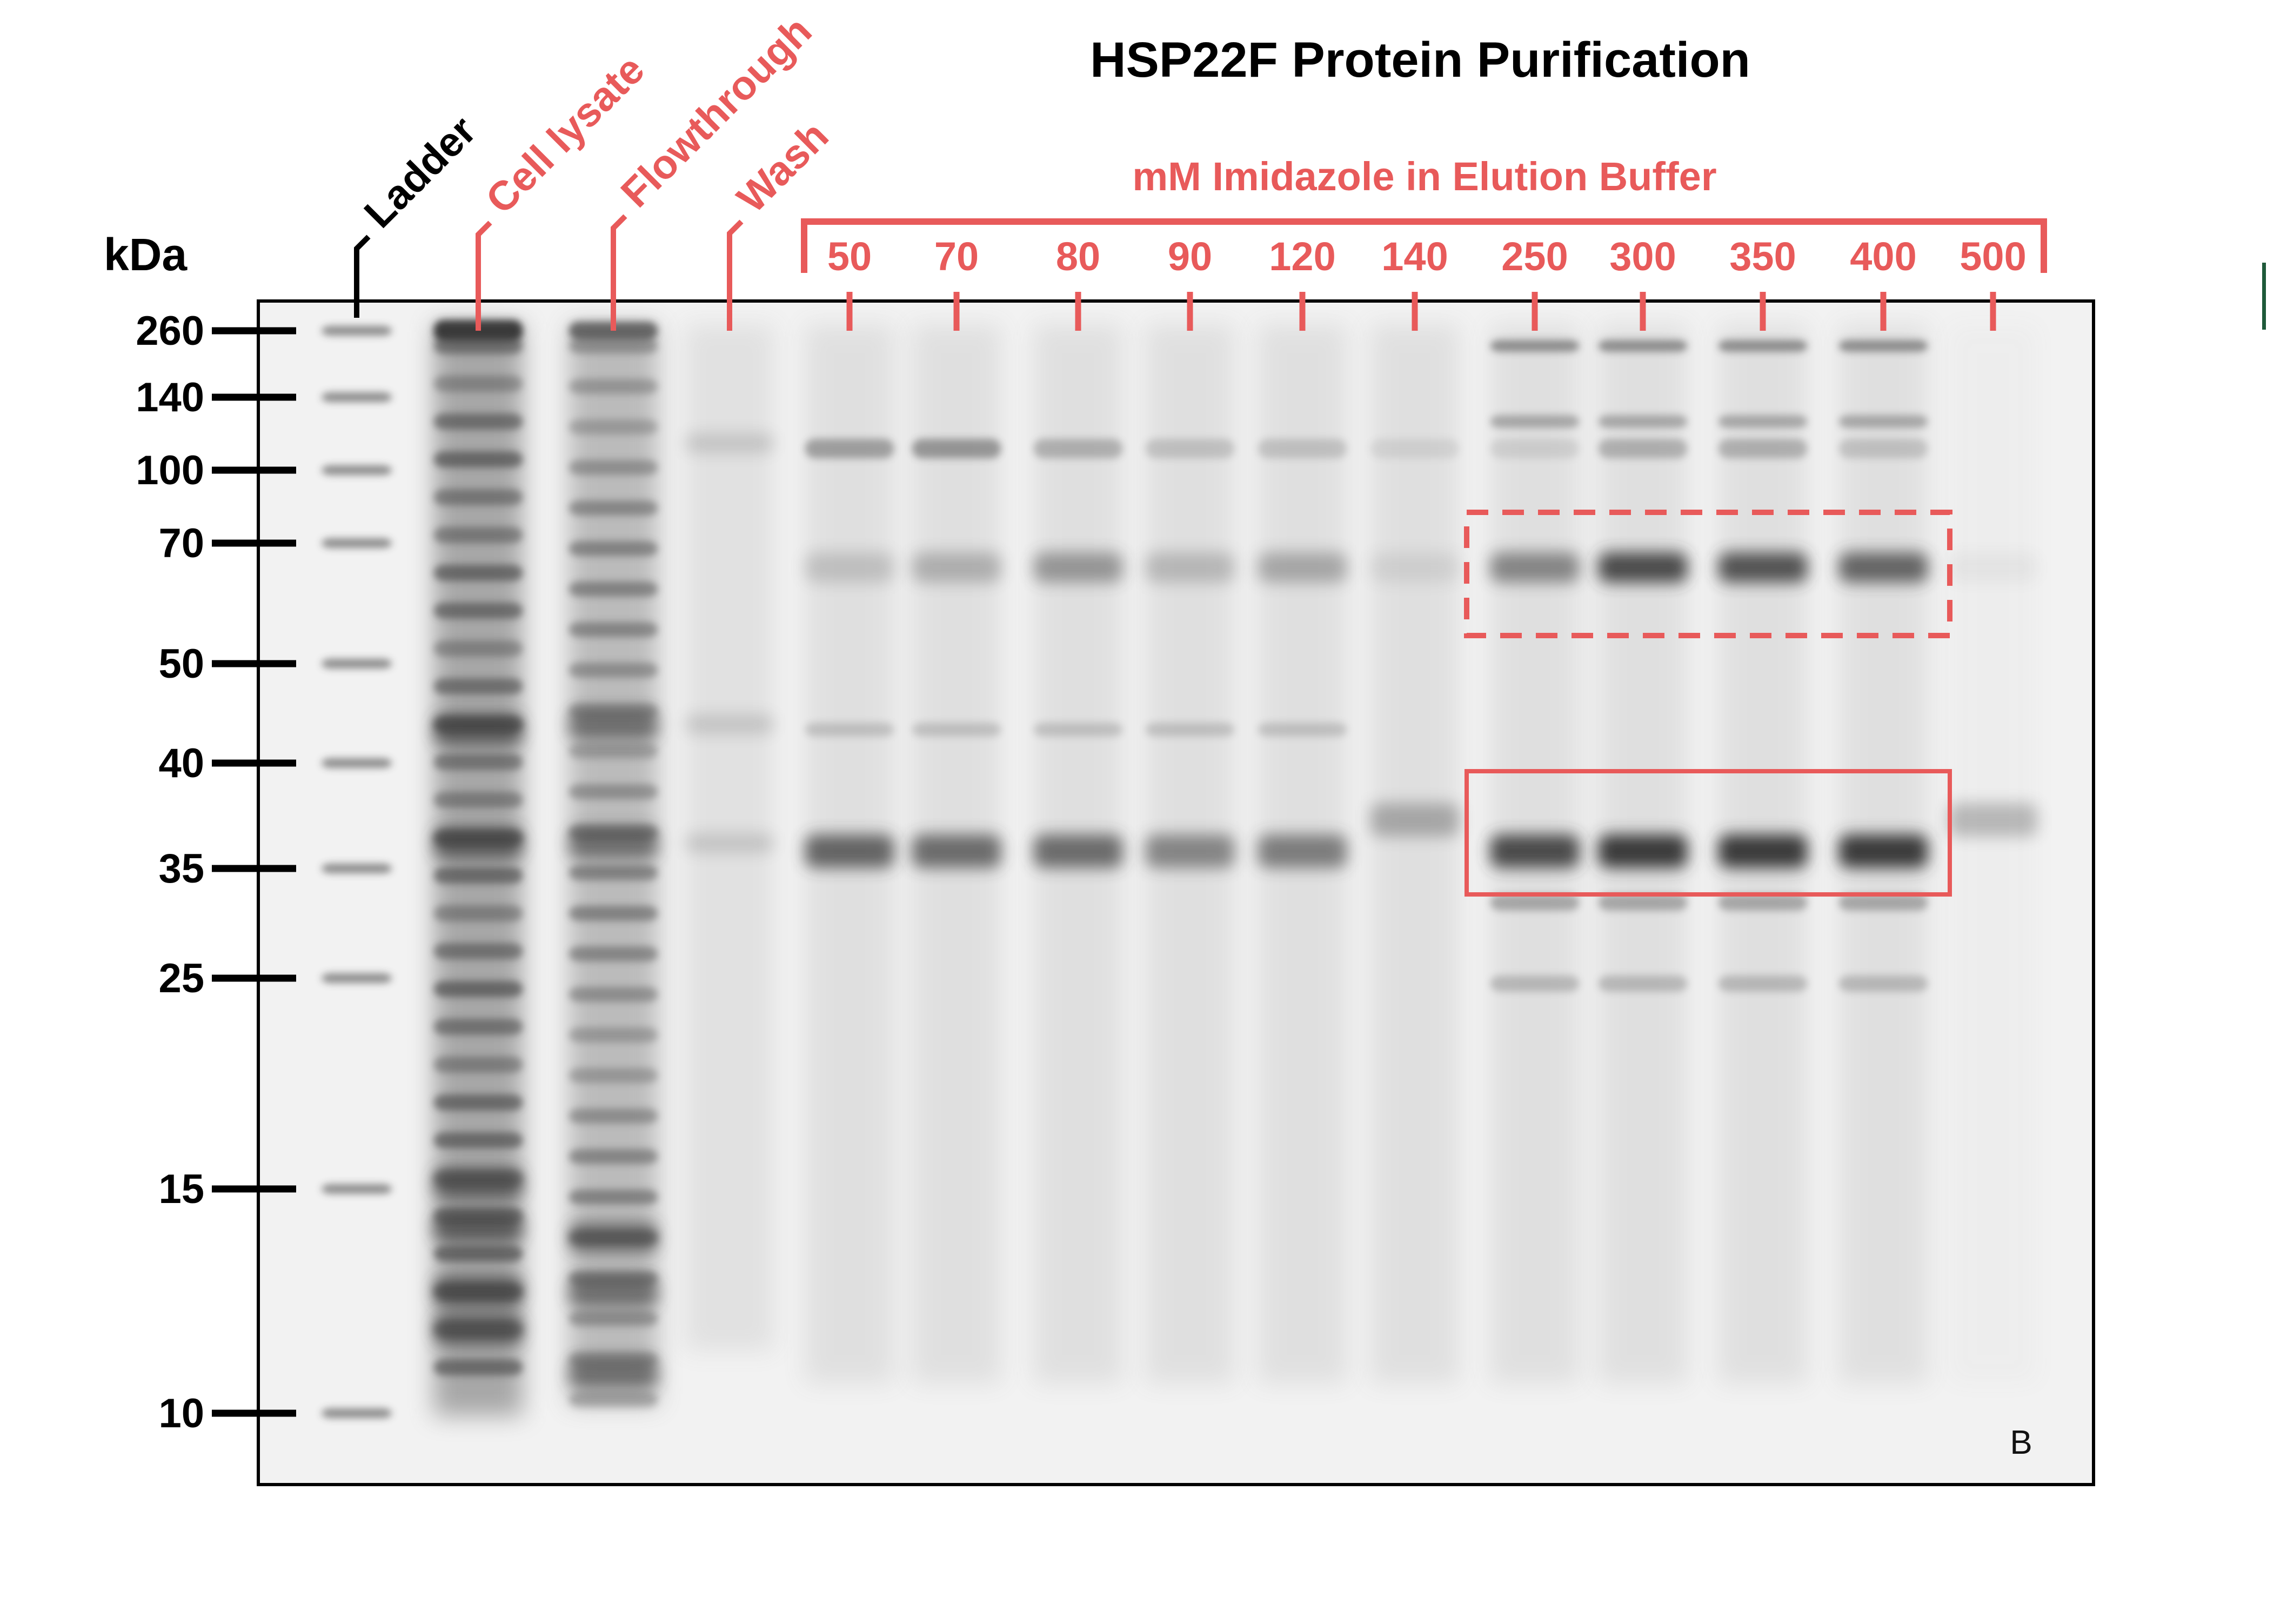 The width and height of the screenshot is (2287, 1624). Describe the element at coordinates (181, 763) in the screenshot. I see `marker-label: 40` at that location.